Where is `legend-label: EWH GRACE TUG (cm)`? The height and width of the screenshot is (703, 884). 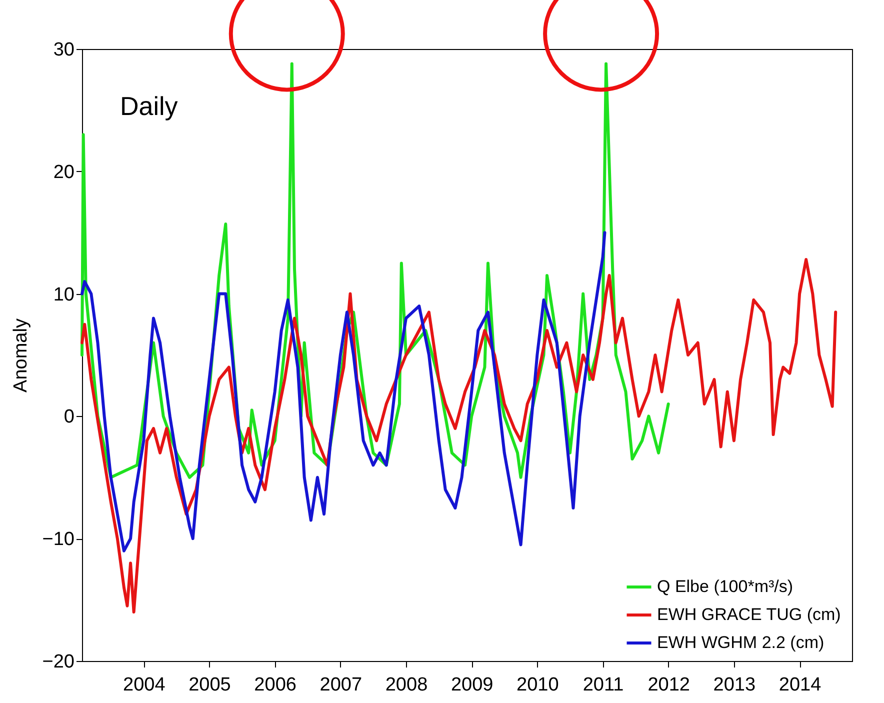
legend-label: EWH GRACE TUG (cm) is located at coordinates (749, 614).